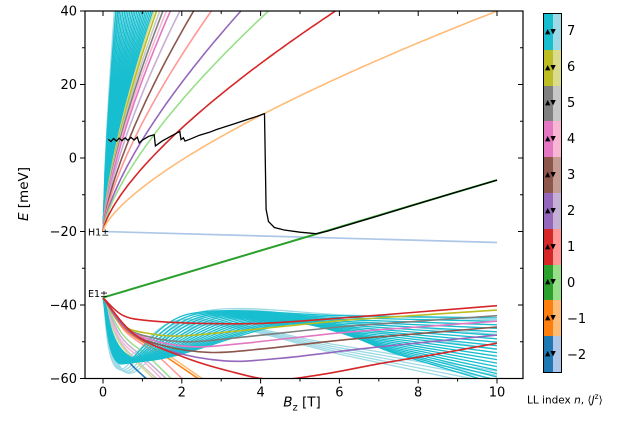  I want to click on LL-n2-light, so click(141, 121).